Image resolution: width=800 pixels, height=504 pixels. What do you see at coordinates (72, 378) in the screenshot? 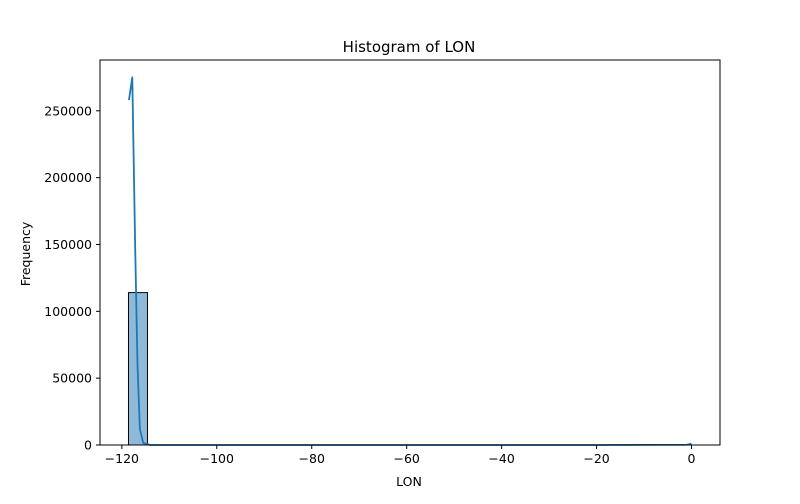
I see `y-tick-label: 50000` at bounding box center [72, 378].